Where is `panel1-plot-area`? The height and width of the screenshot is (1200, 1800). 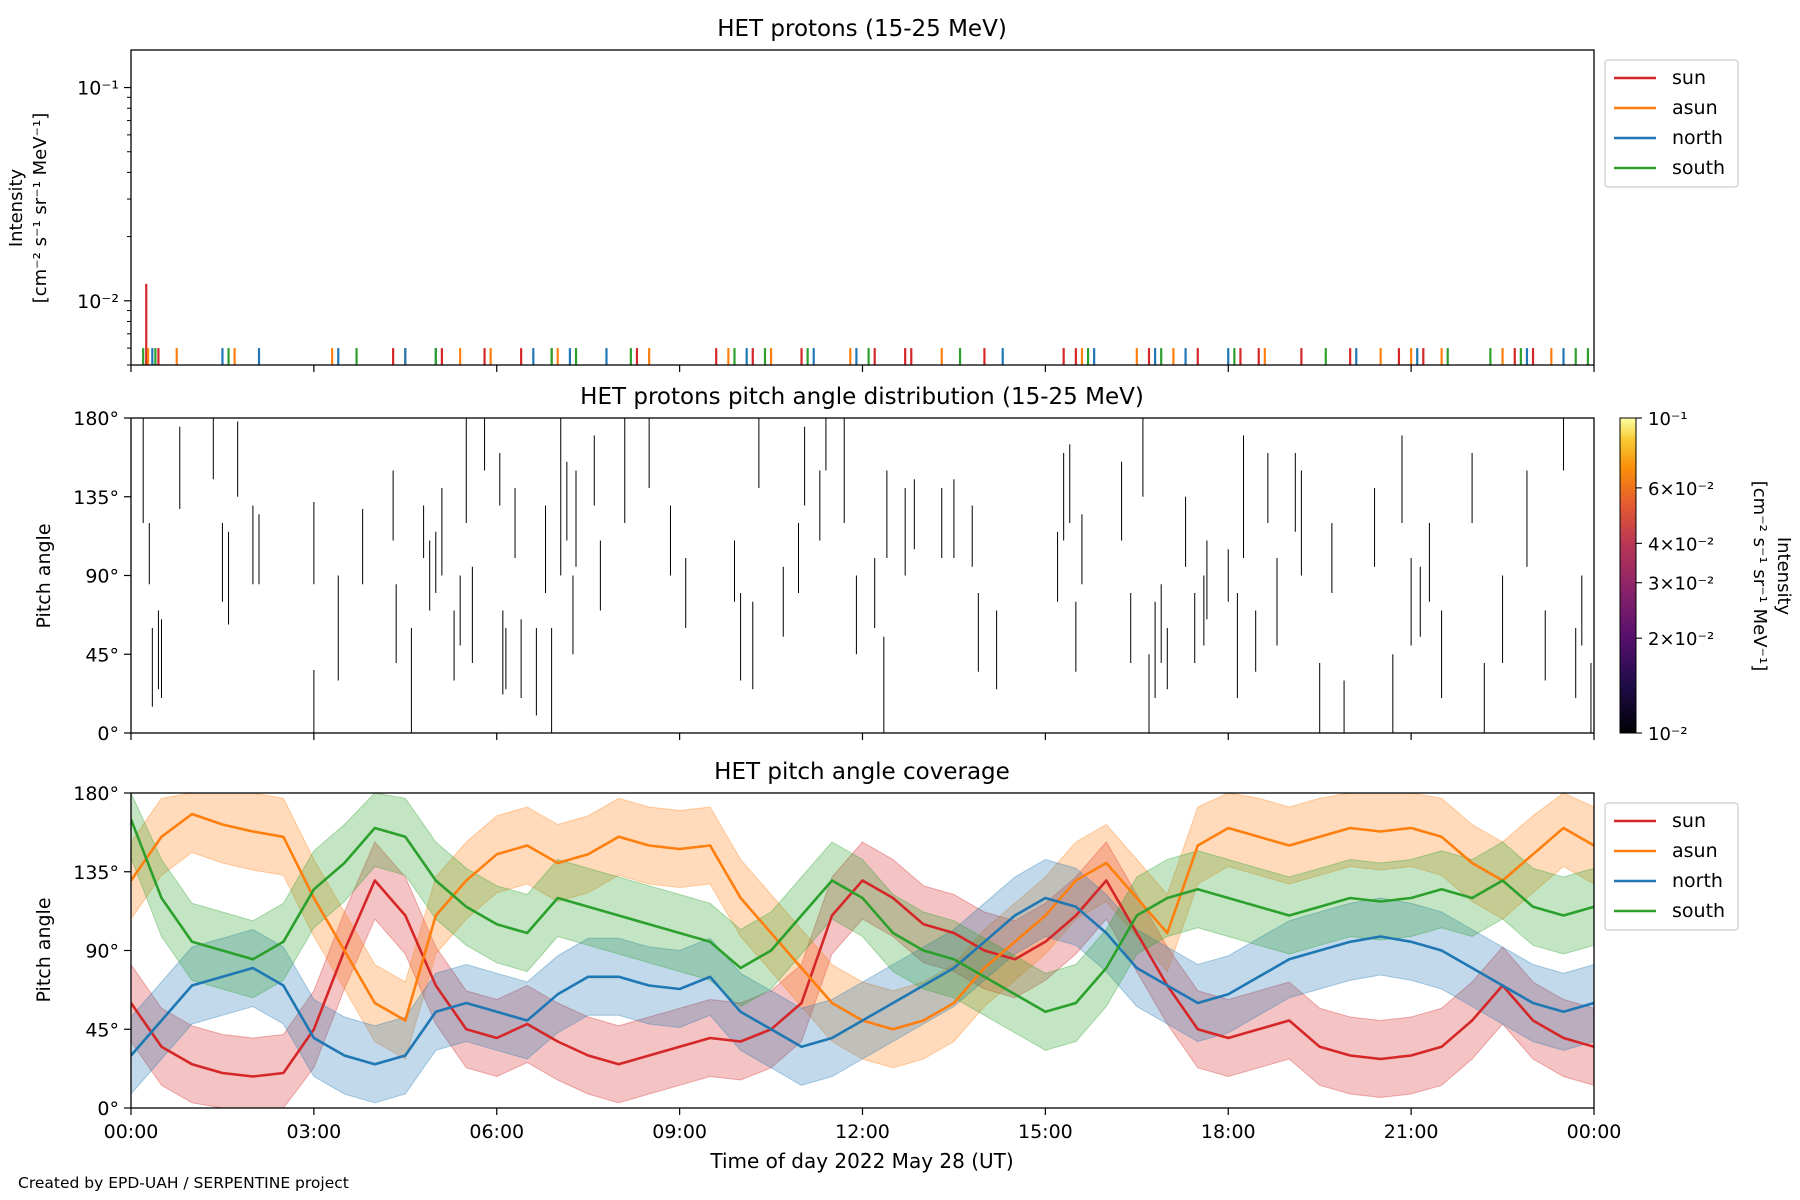 panel1-plot-area is located at coordinates (866, 324).